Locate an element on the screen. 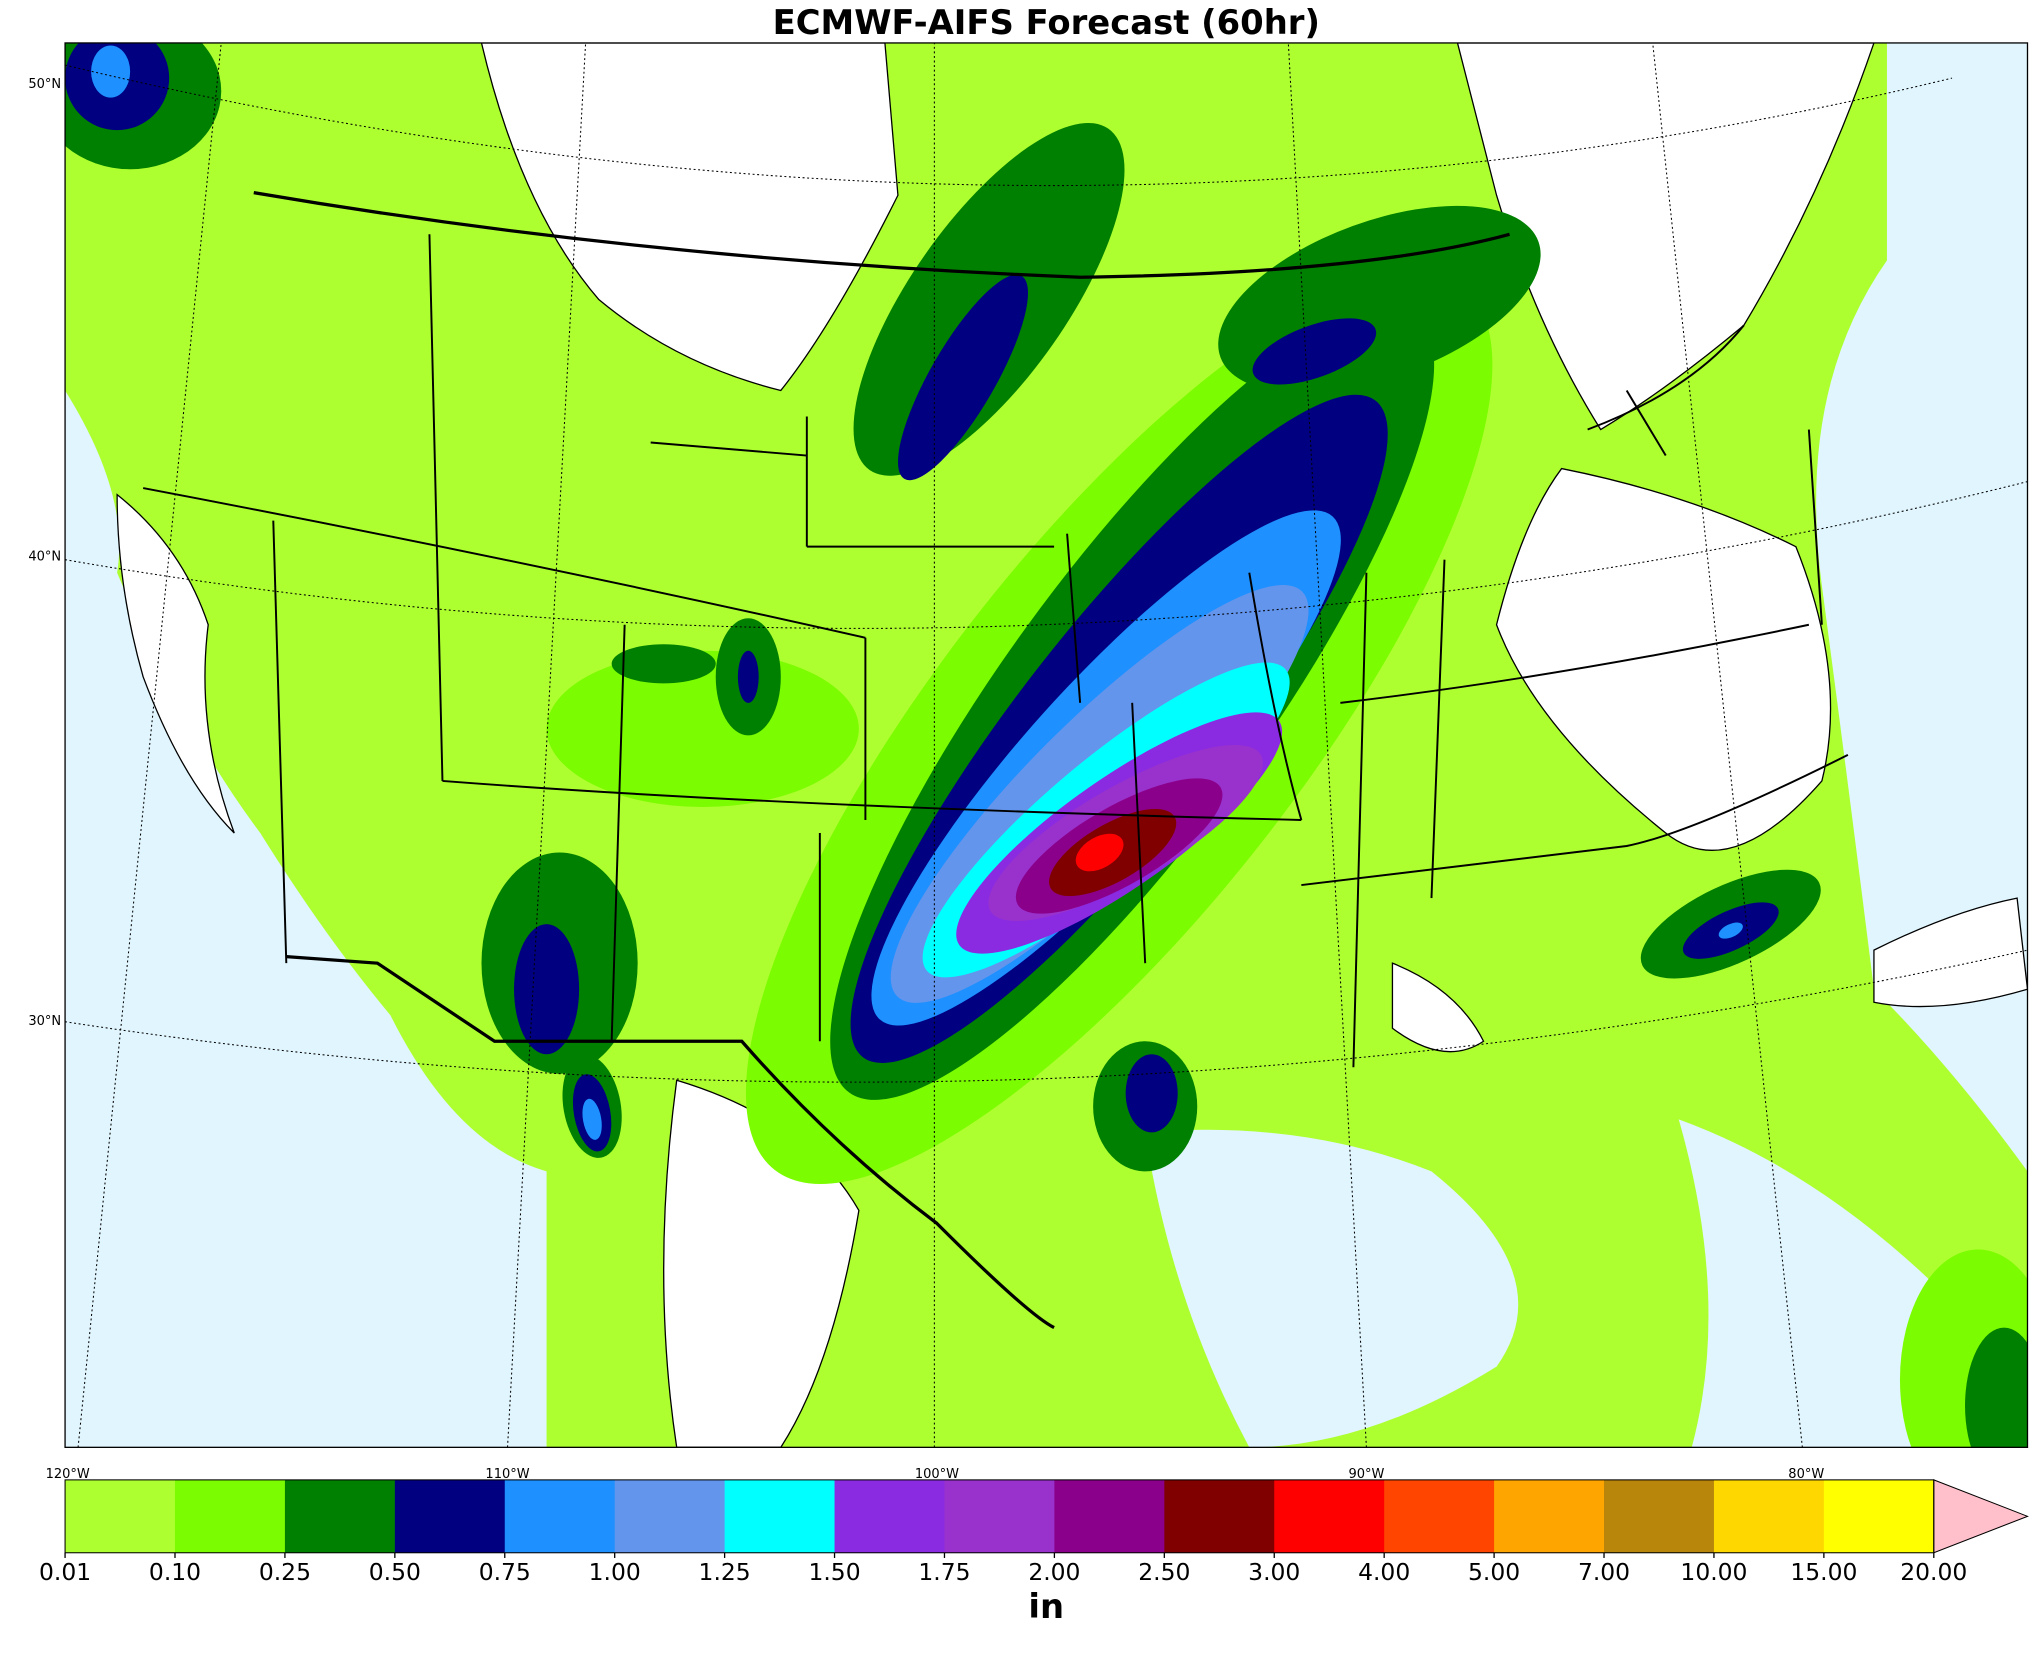 Image resolution: width=2034 pixels, height=1666 pixels. colorbar-tick-label: 15.00 is located at coordinates (1823, 1572).